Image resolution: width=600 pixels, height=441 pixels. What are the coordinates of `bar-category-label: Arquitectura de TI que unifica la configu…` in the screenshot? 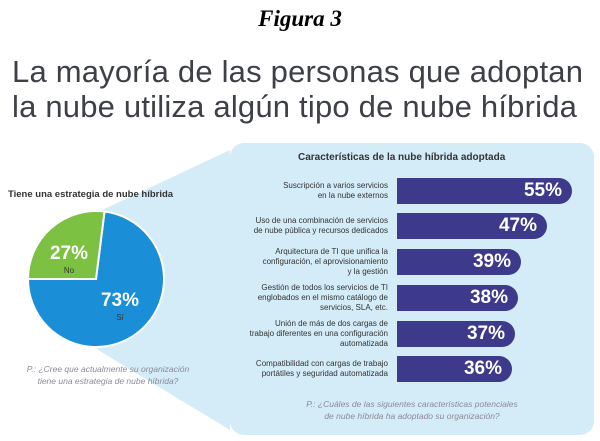 It's located at (314, 262).